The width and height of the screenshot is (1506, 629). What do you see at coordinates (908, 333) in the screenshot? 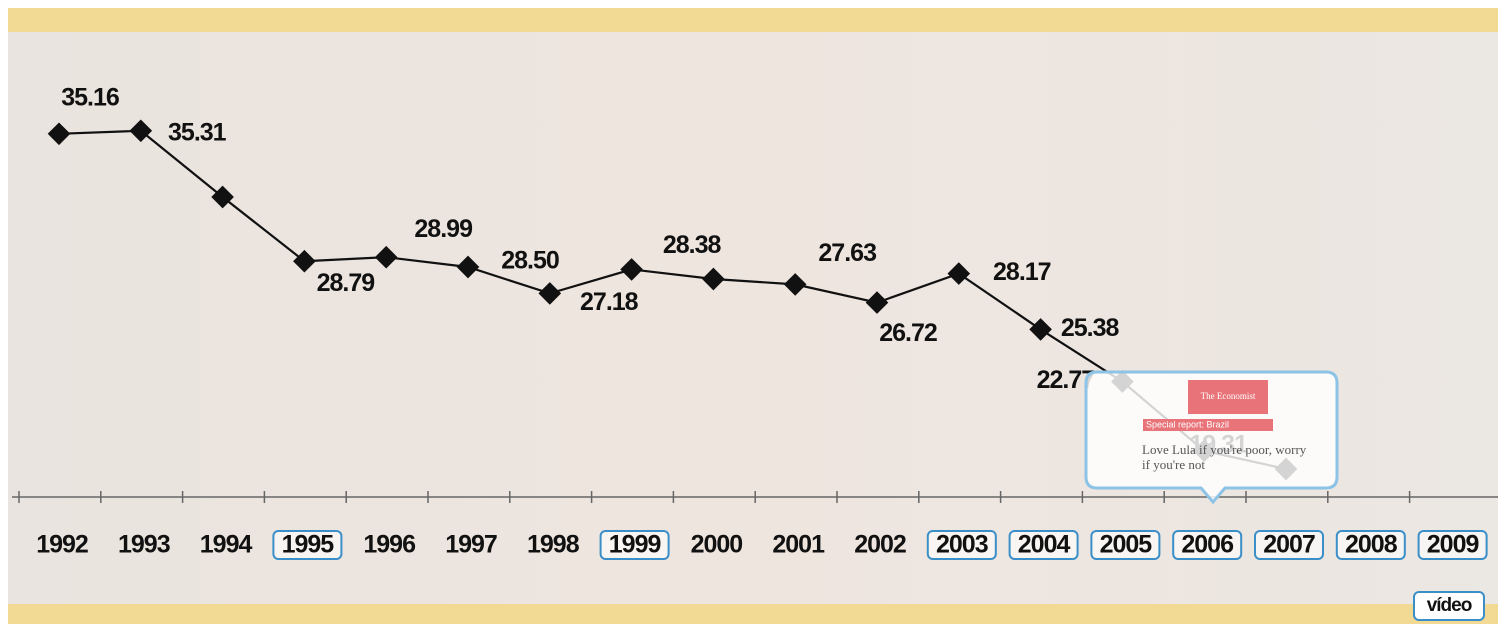
I see `value-label: 26.72` at bounding box center [908, 333].